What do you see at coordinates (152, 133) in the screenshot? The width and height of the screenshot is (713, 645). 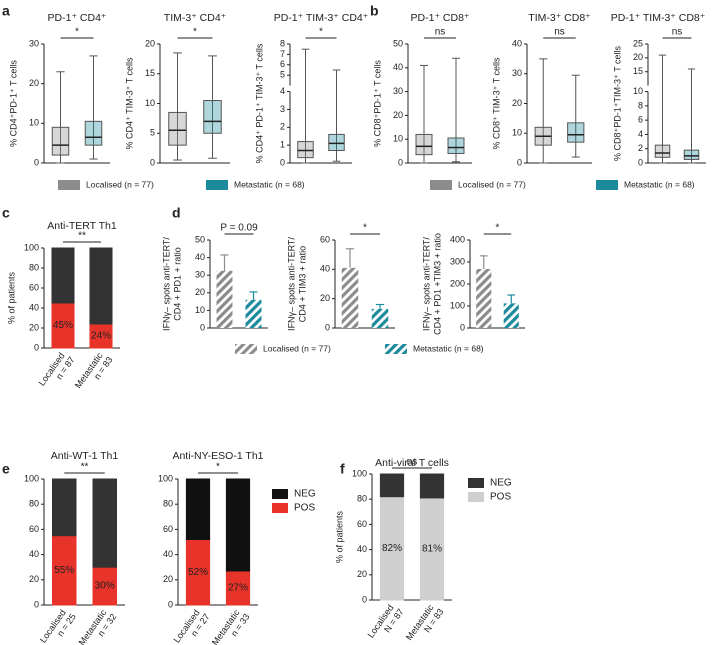 I see `y-tick-label: 5` at bounding box center [152, 133].